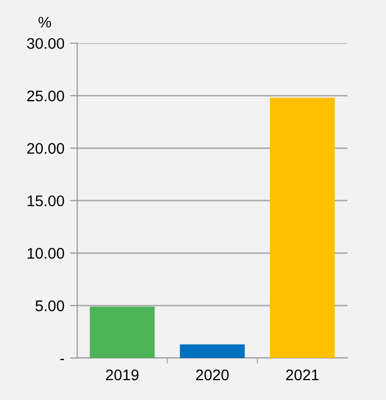 The height and width of the screenshot is (400, 386). Describe the element at coordinates (45, 96) in the screenshot. I see `y-tick-label: 25.00` at that location.